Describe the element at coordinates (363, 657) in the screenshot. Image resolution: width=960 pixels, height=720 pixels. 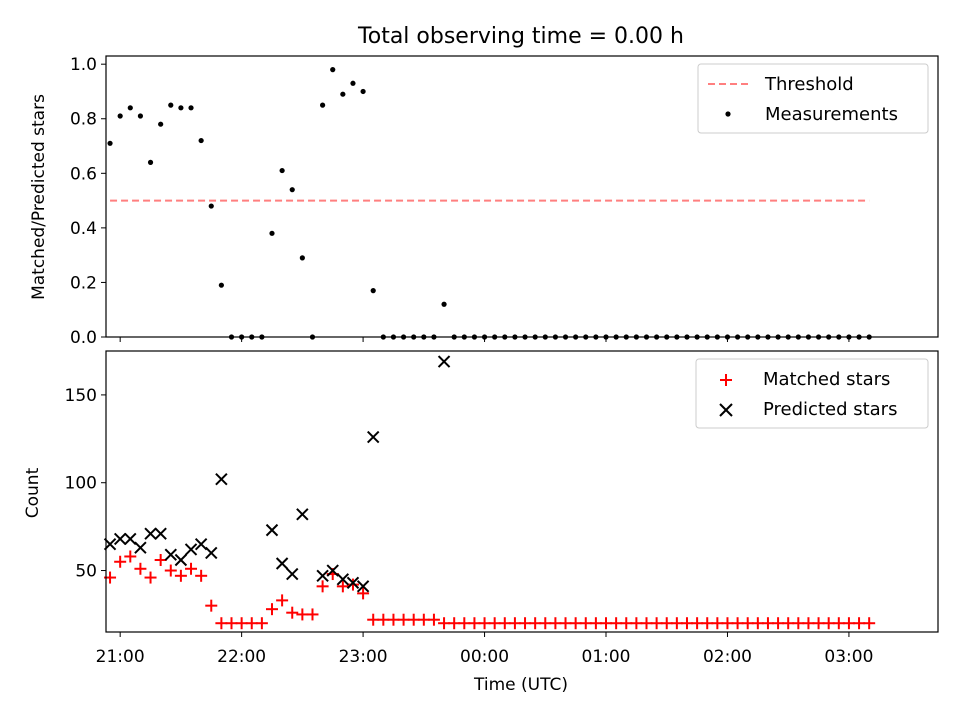
I see `bottom-x-tick-label: 23:00` at that location.